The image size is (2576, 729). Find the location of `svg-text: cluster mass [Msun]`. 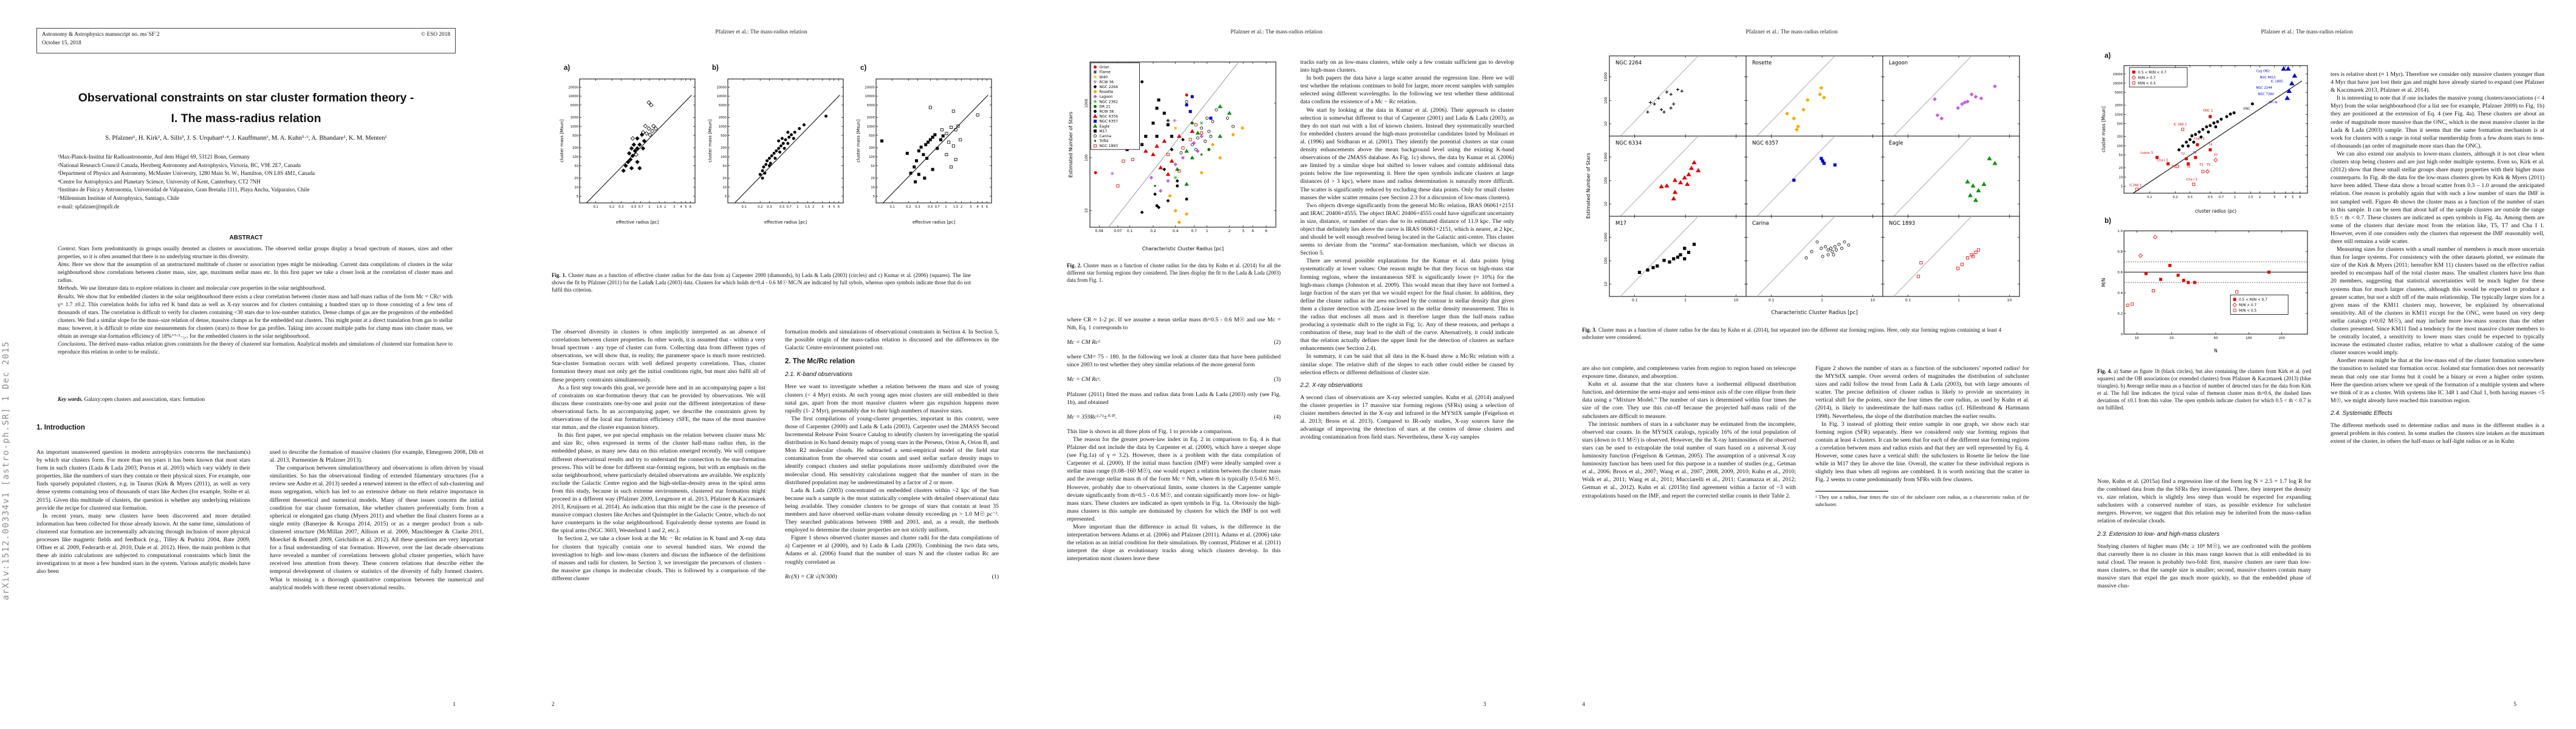

svg-text: cluster mass [Msun] is located at coordinates (562, 140).